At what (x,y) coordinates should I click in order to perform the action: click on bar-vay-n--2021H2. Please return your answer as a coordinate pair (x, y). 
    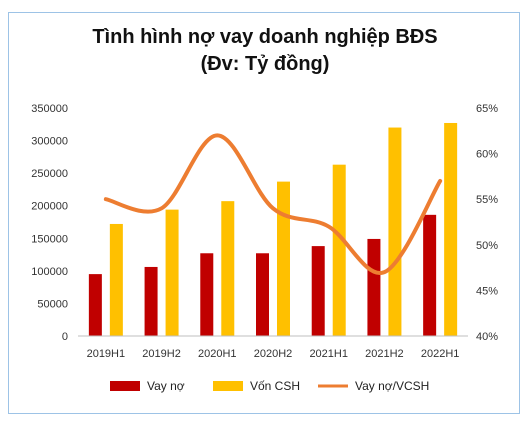
    Looking at the image, I should click on (374, 287).